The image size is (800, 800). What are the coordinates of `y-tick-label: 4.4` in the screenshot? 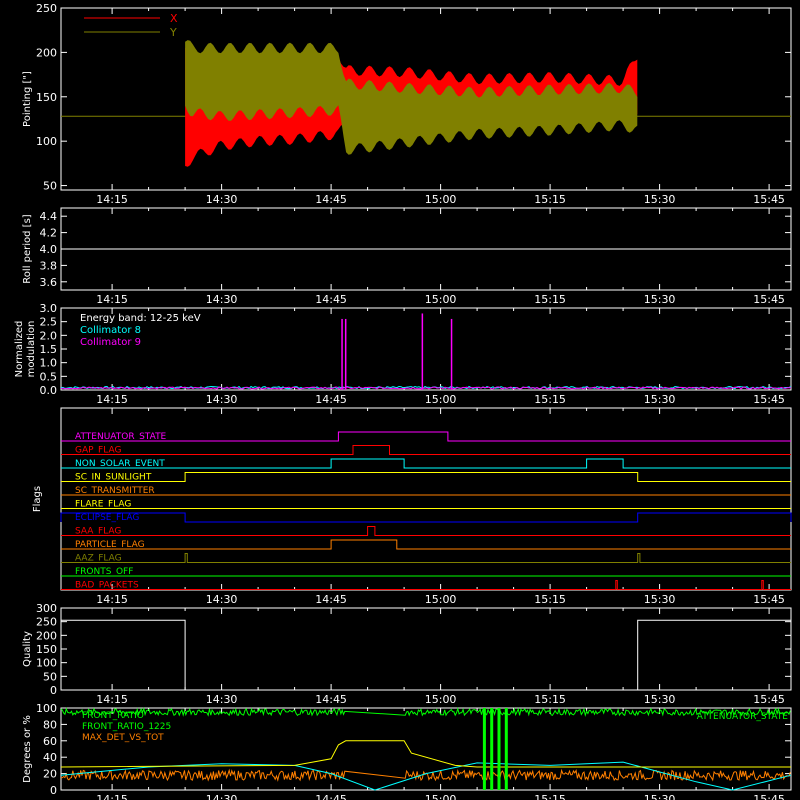 It's located at (49, 216).